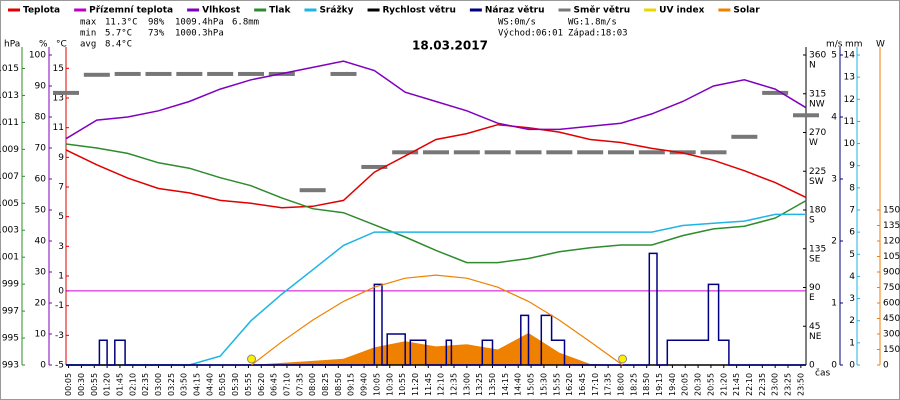  I want to click on x-tick-label: 23:25, so click(788, 384).